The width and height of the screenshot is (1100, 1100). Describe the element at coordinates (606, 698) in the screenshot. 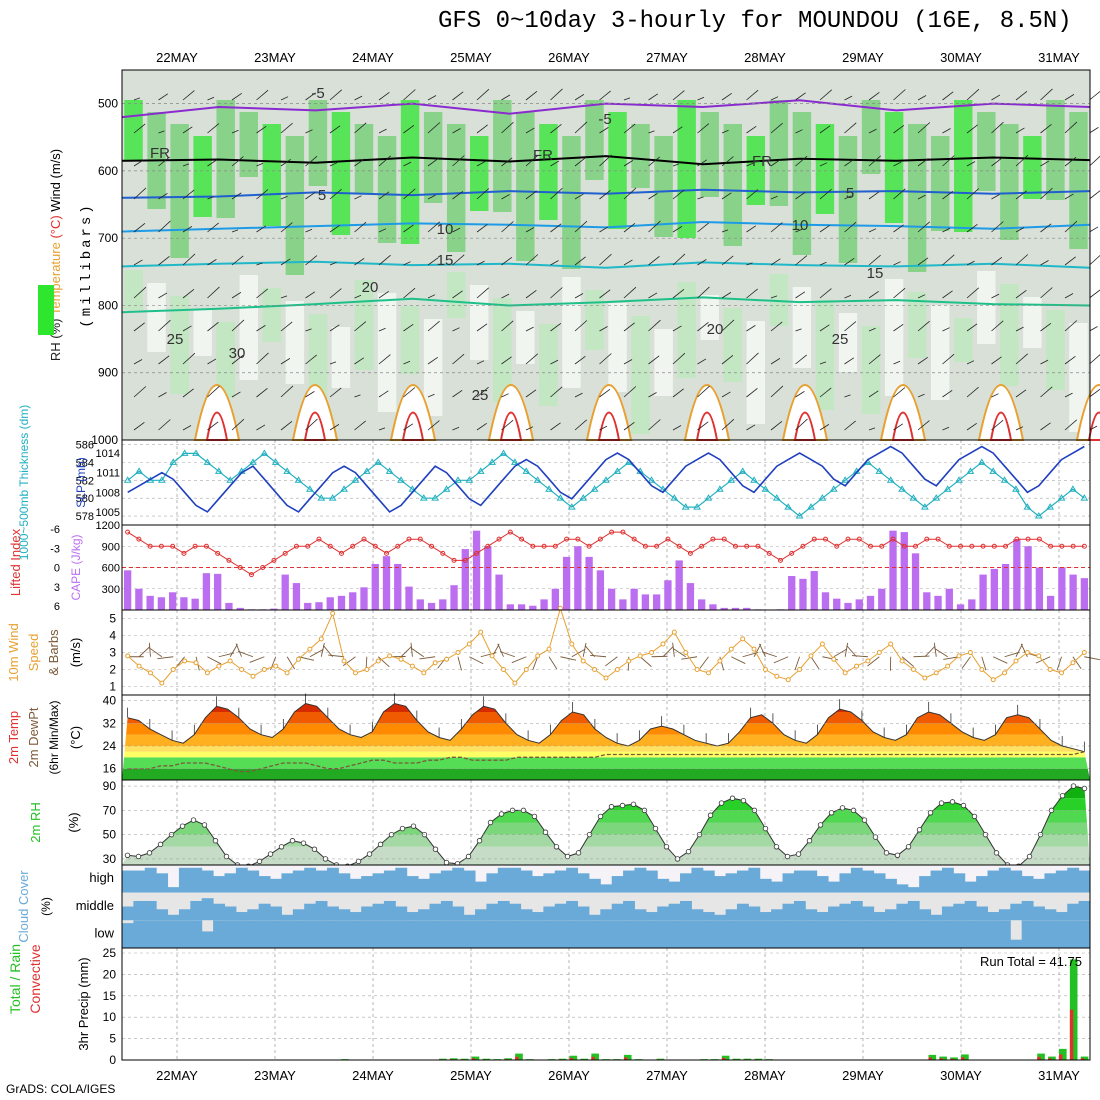

I see `temp-band` at that location.